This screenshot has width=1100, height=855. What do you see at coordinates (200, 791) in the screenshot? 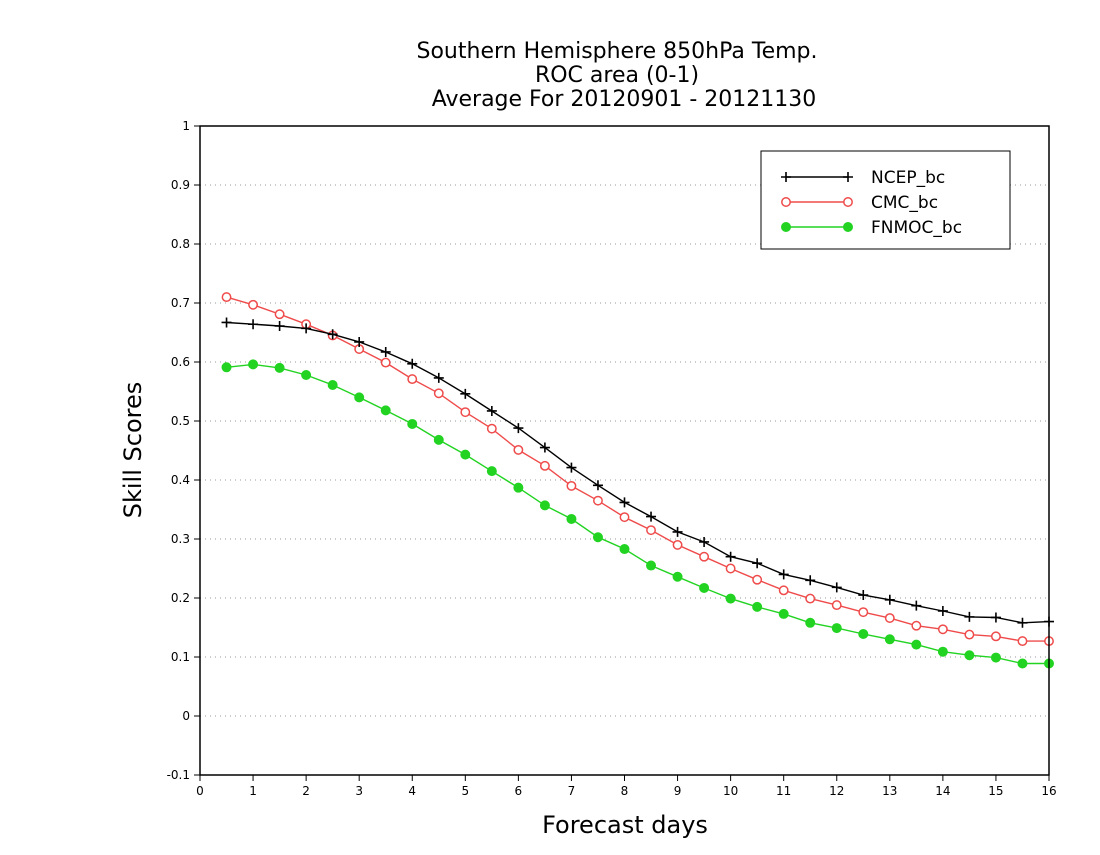
I see `x-tick-label: 0` at bounding box center [200, 791].